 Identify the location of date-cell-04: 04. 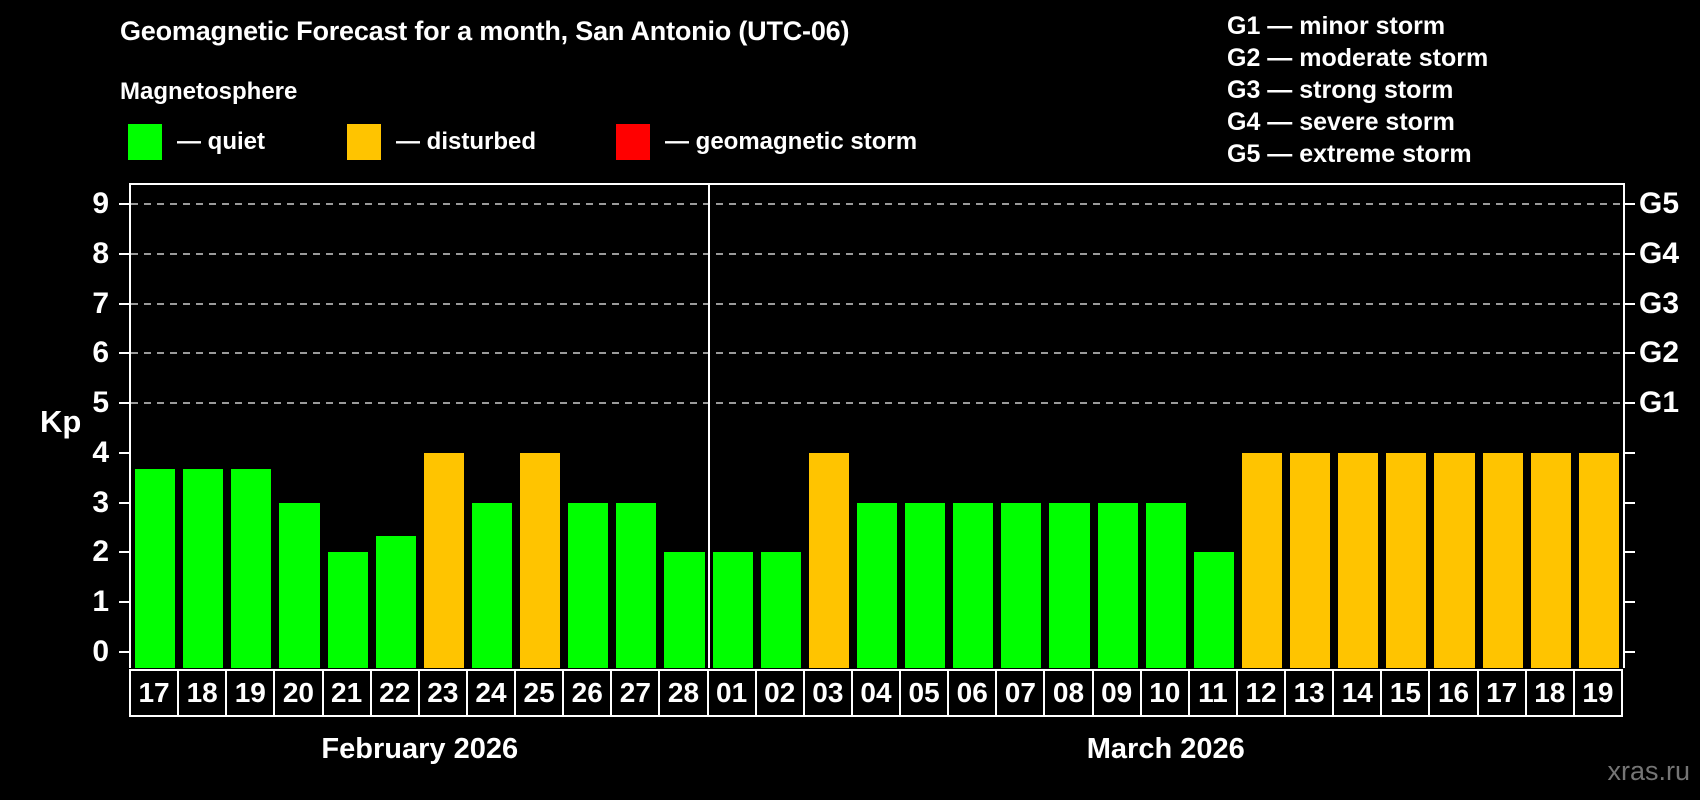
(876, 693).